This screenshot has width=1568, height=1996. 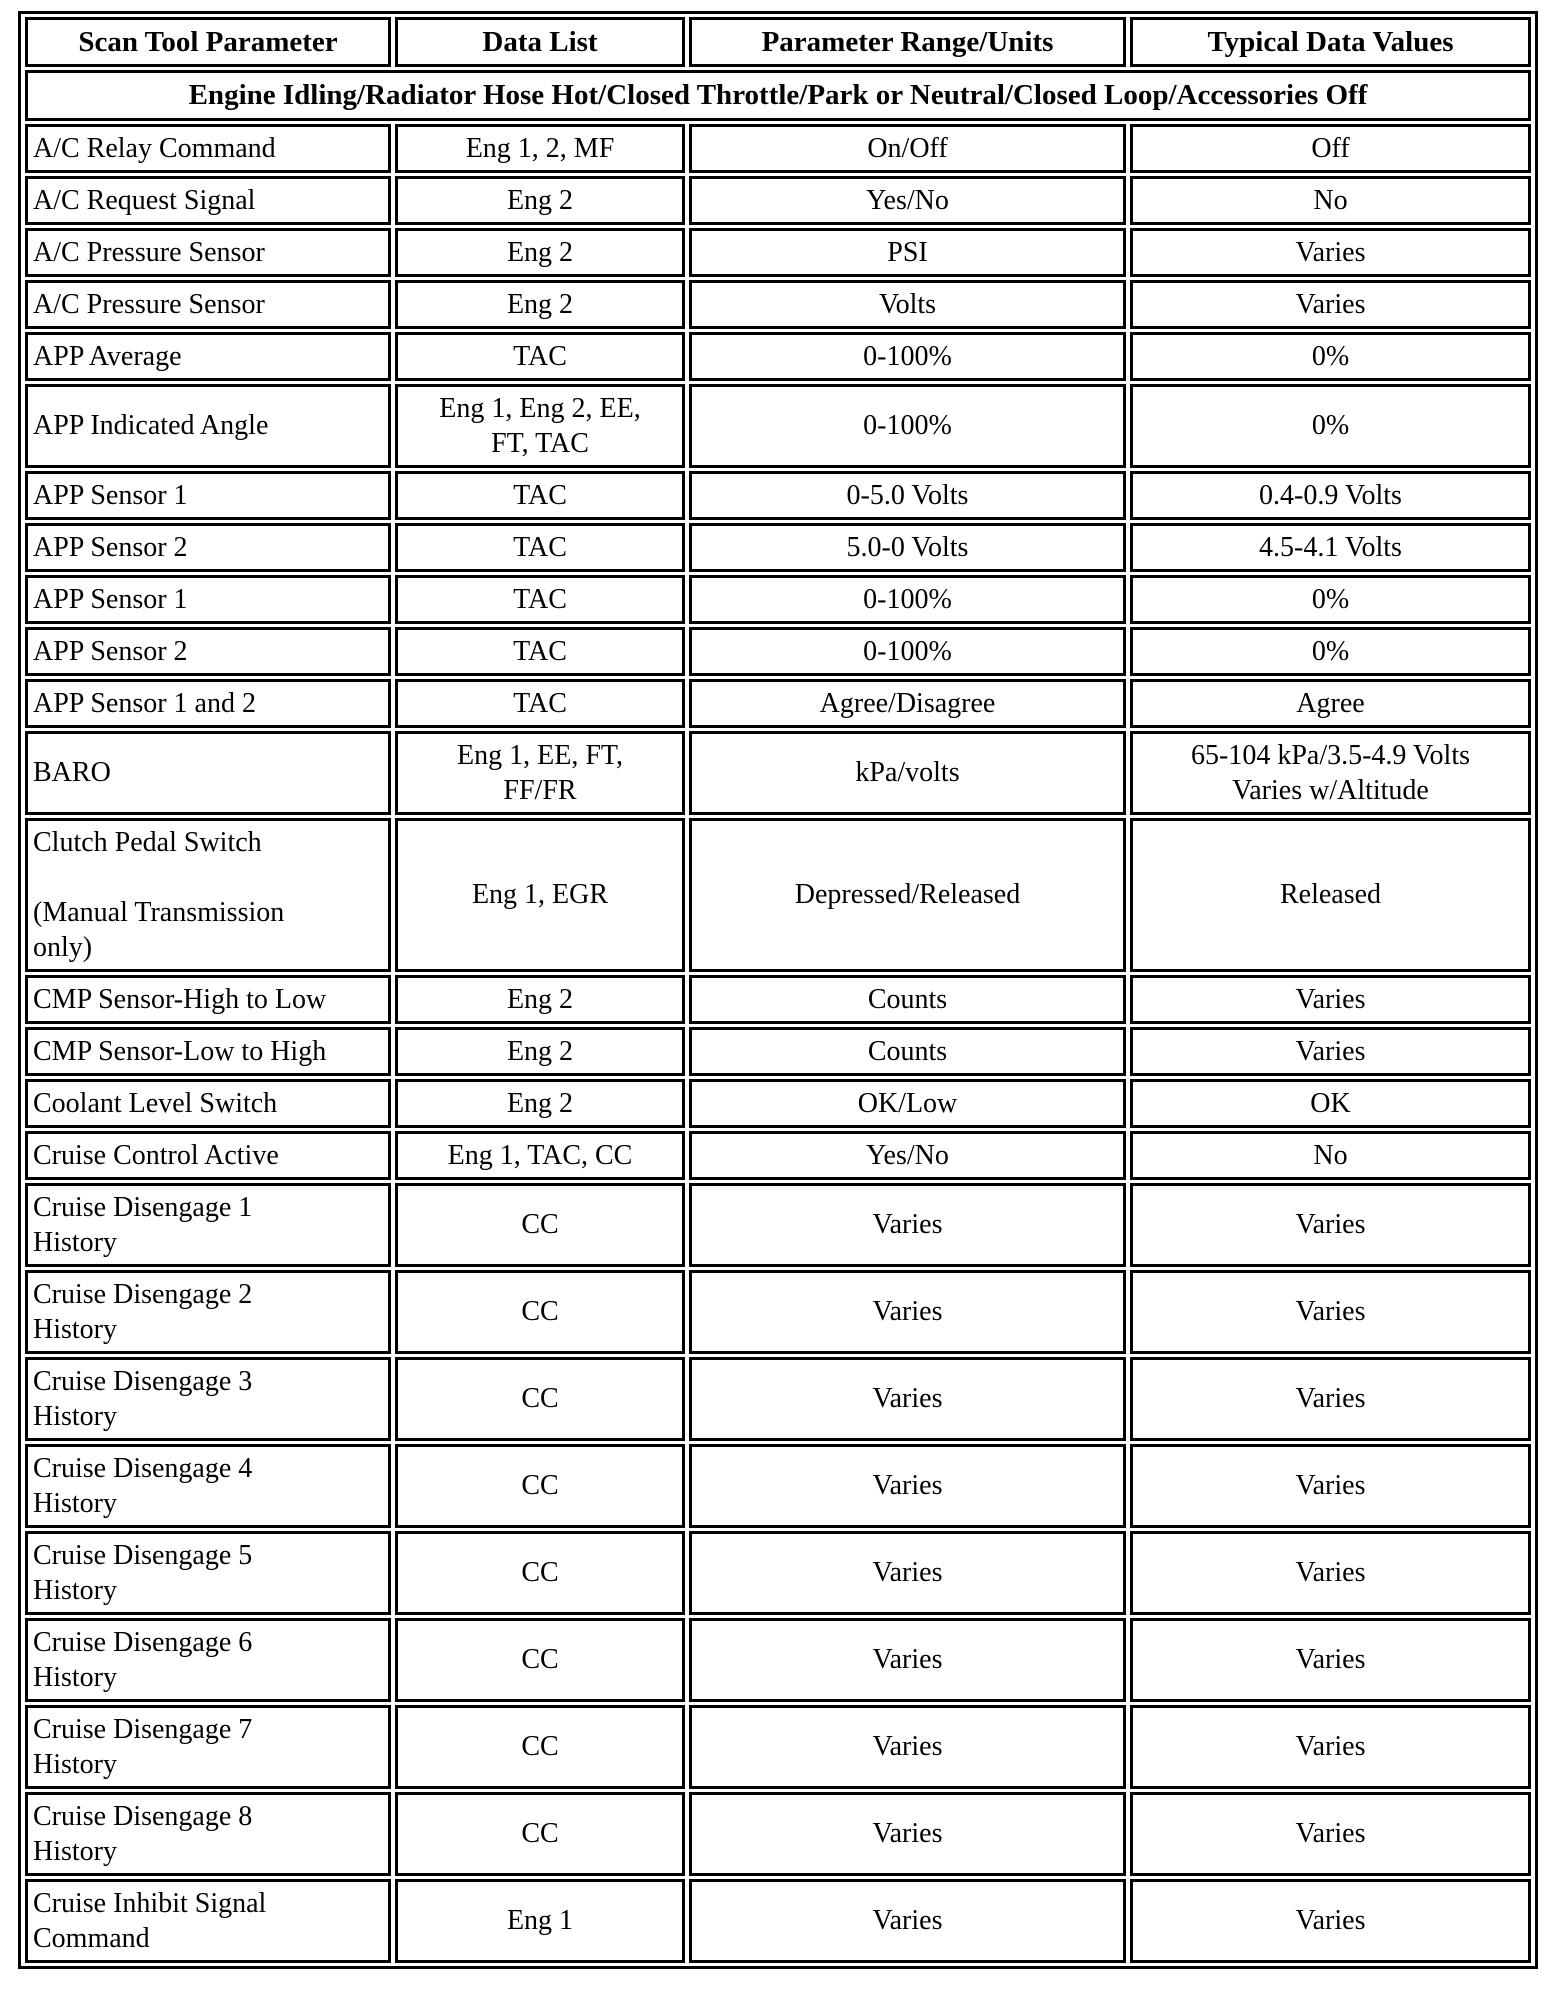 What do you see at coordinates (208, 1398) in the screenshot?
I see `param-cell: Cruise Disengage 3 History` at bounding box center [208, 1398].